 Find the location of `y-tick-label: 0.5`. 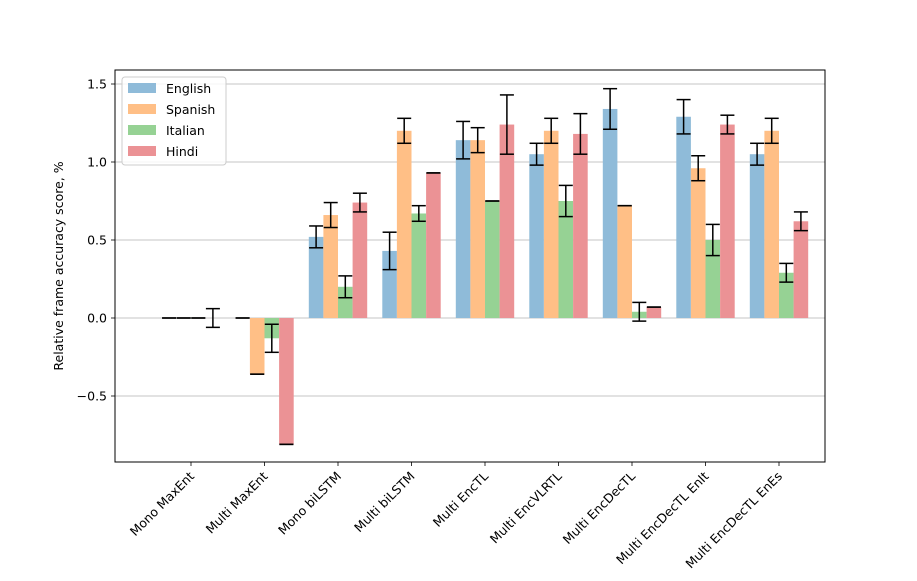

y-tick-label: 0.5 is located at coordinates (97, 240).